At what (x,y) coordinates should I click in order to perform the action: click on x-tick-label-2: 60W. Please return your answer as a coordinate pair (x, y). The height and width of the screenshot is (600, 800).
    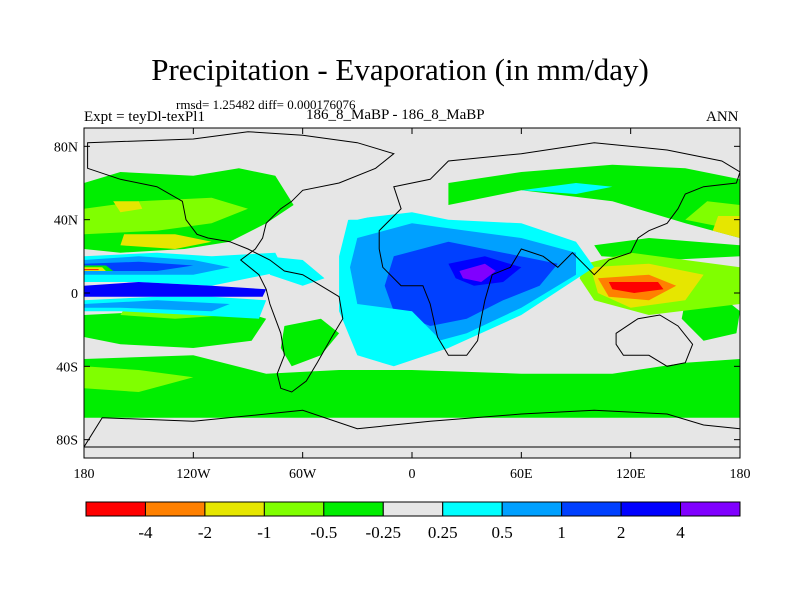
    Looking at the image, I should click on (303, 474).